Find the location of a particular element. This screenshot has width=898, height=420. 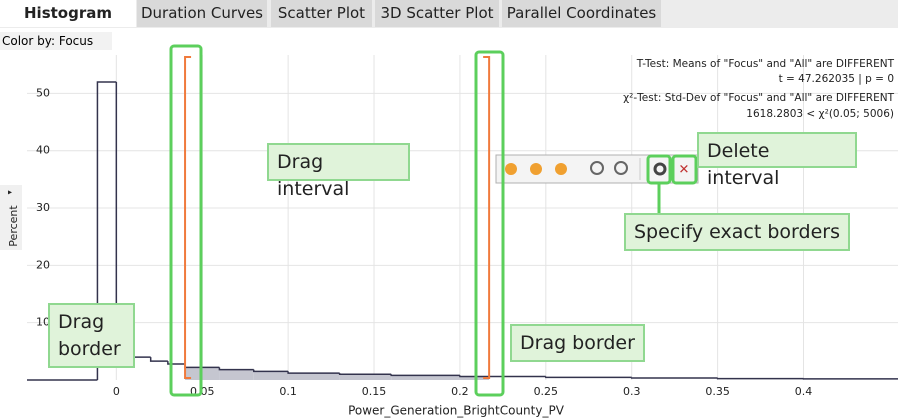

stat-text: t = 47.262035 | p = 0 is located at coordinates (836, 79).